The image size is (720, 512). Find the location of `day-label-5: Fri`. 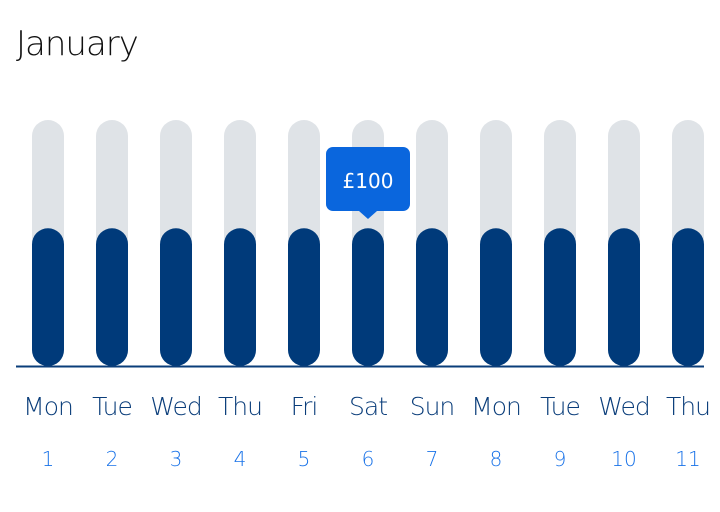

day-label-5: Fri is located at coordinates (304, 406).